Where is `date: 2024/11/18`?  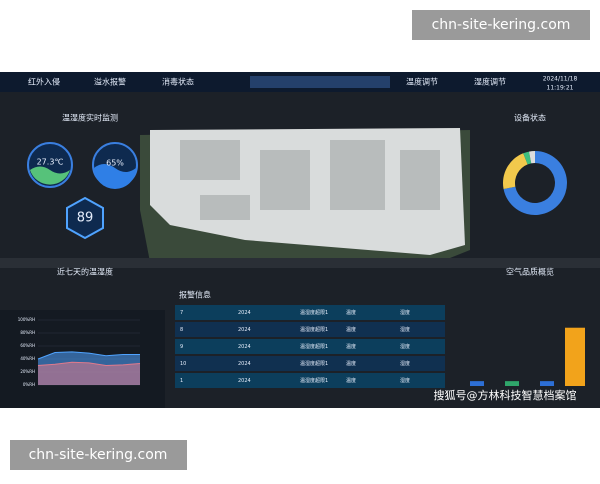
date: 2024/11/18 is located at coordinates (560, 79).